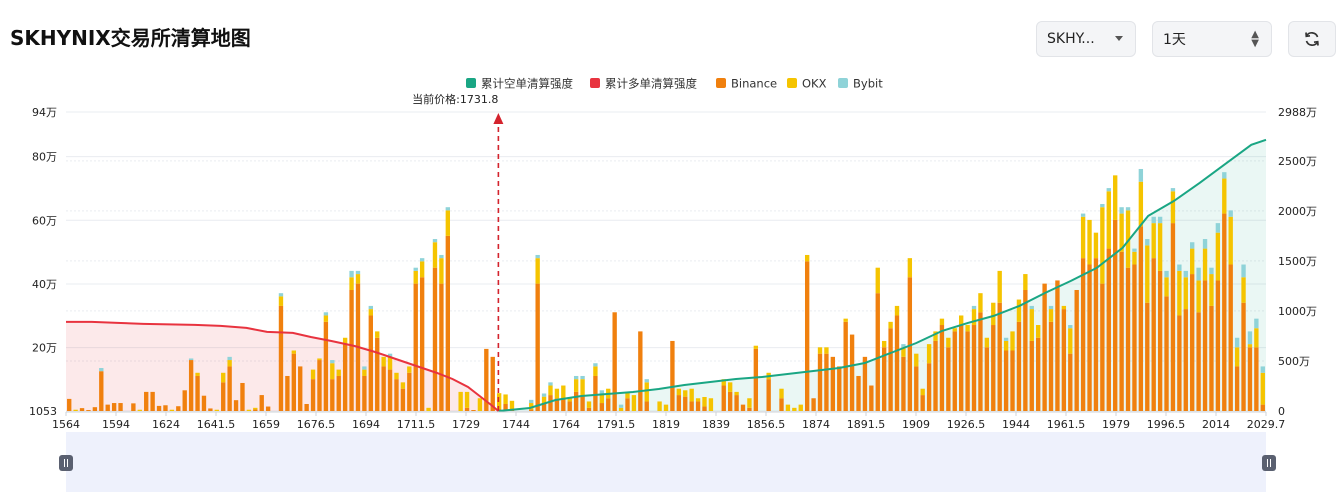  I want to click on legend-swatch, so click(843, 83).